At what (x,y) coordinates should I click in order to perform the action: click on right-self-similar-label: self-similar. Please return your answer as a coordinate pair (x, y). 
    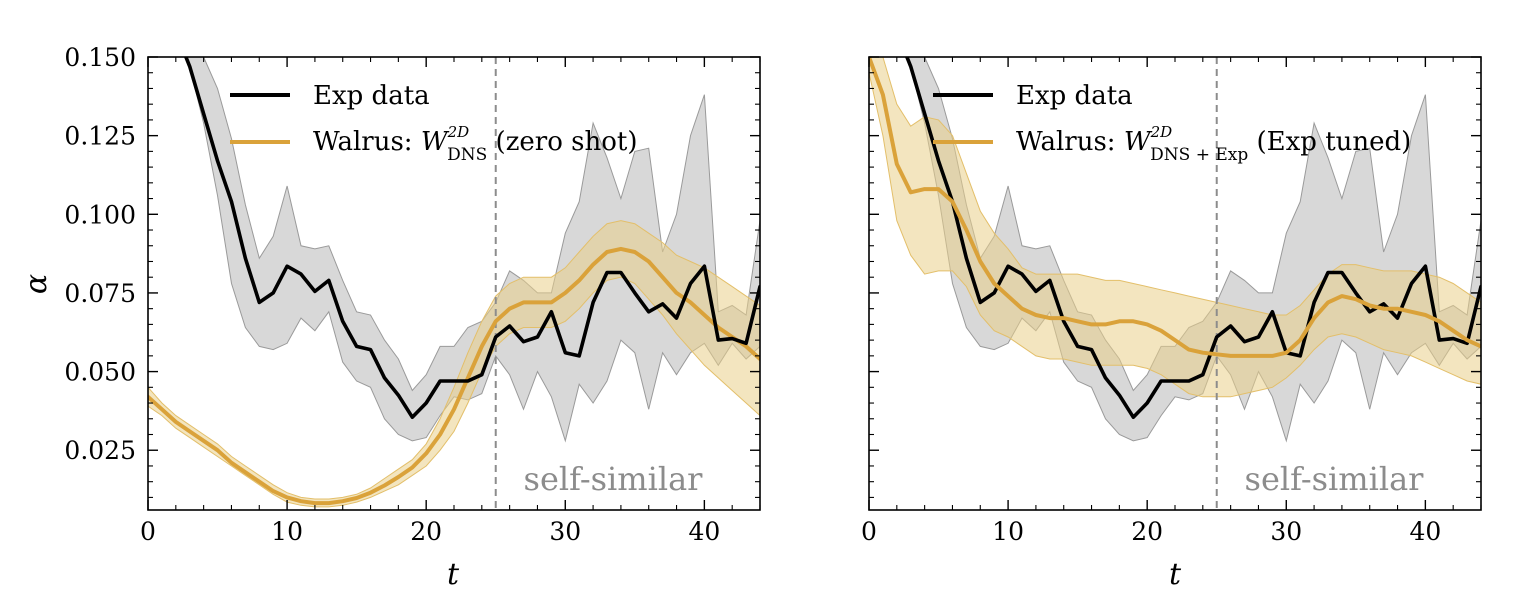
    Looking at the image, I should click on (1335, 479).